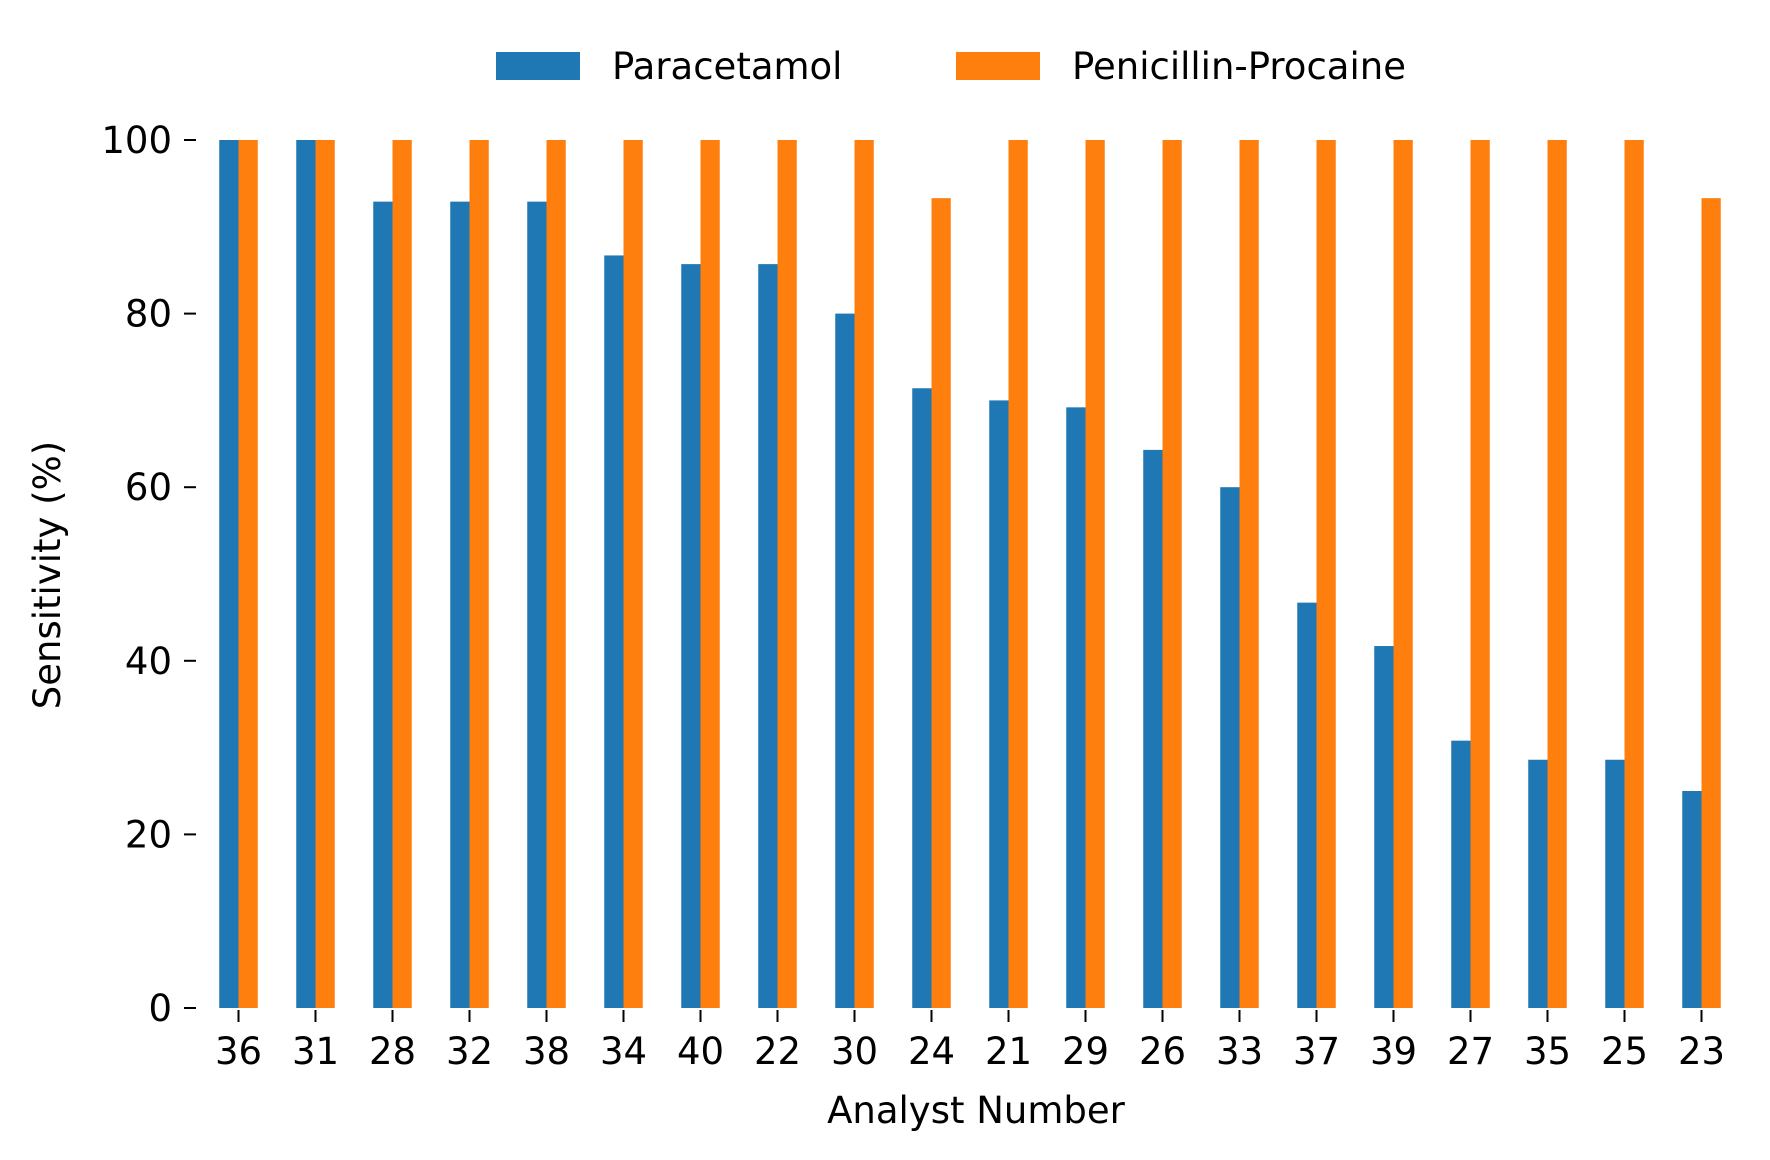 This screenshot has height=1160, width=1770. Describe the element at coordinates (623, 1051) in the screenshot. I see `x-tick-label: 34` at that location.